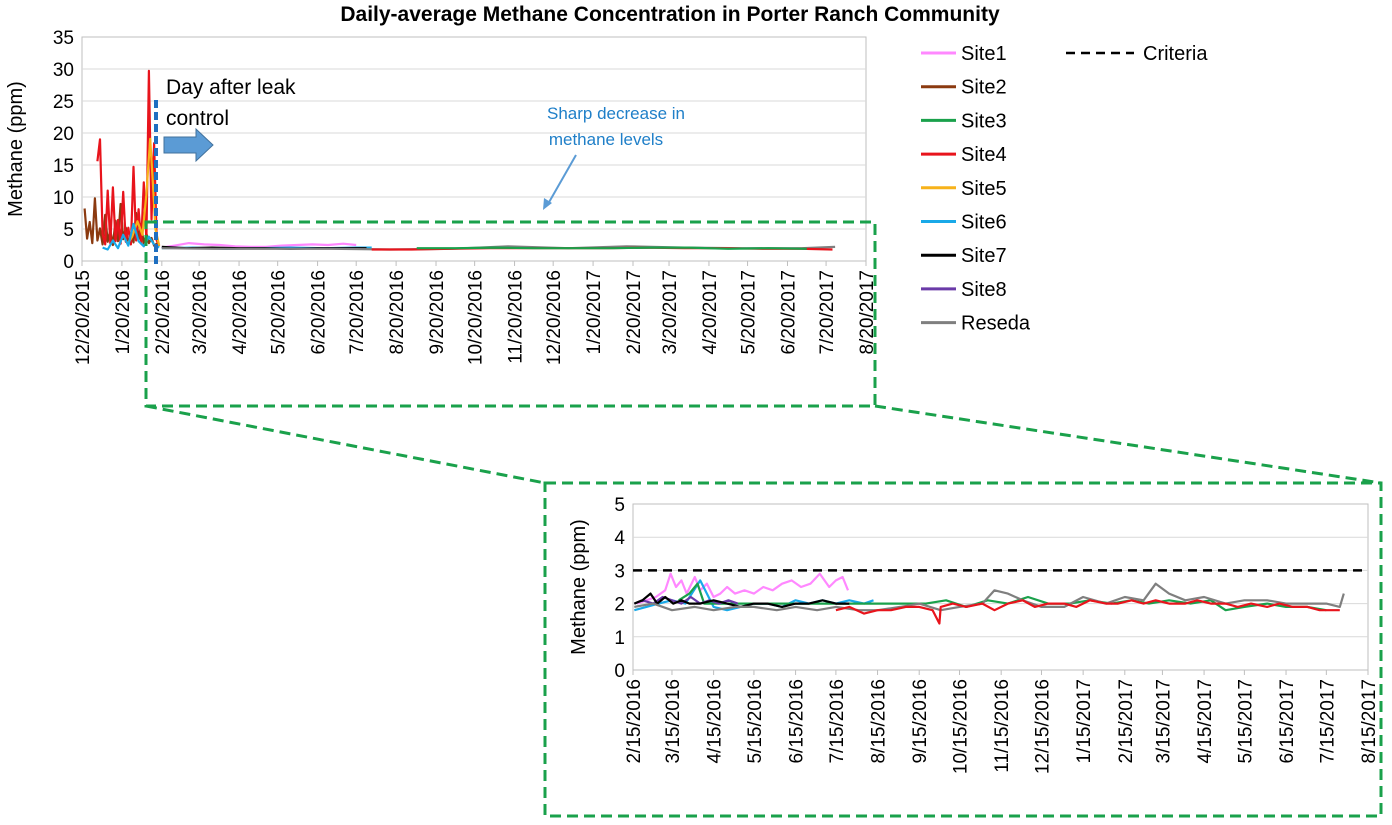  Describe the element at coordinates (715, 721) in the screenshot. I see `x-tick-label: 4/15/2016` at that location.